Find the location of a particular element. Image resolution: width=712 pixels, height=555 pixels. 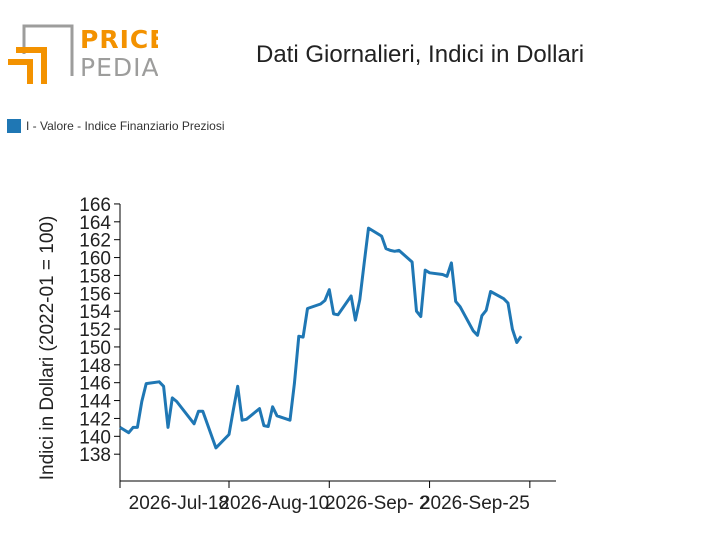

x-tick-label: 2026-Sep-25 is located at coordinates (475, 503).